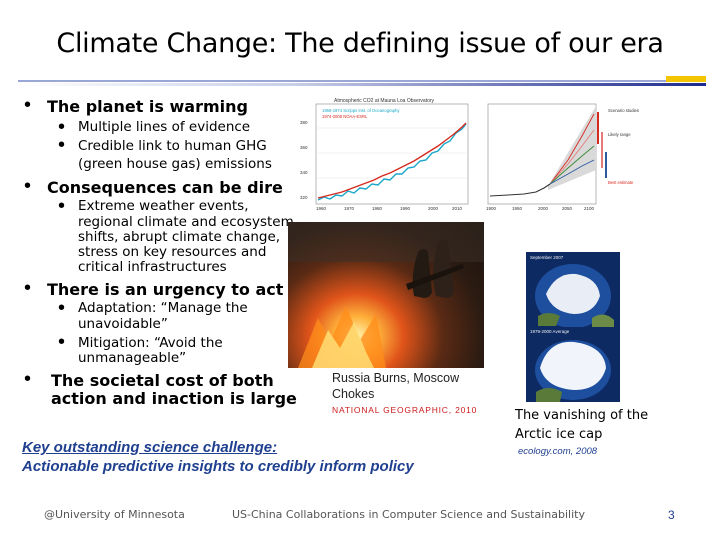 The image size is (720, 540). Describe the element at coordinates (165, 289) in the screenshot. I see `bullet-urgency: There is an urgency to act` at that location.